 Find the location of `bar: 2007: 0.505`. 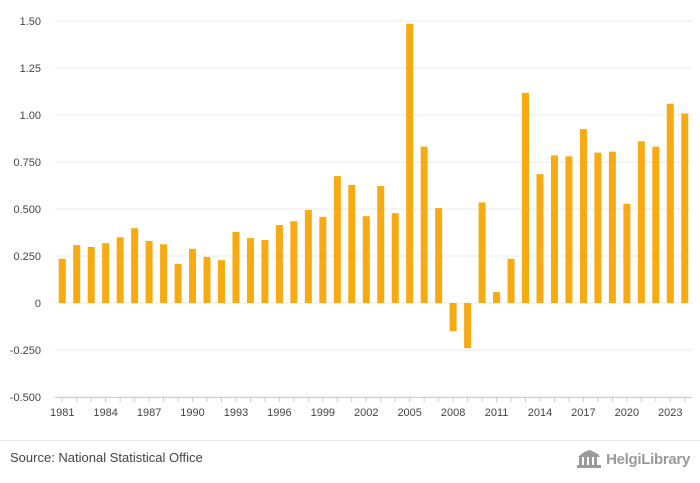

bar: 2007: 0.505 is located at coordinates (439, 255).